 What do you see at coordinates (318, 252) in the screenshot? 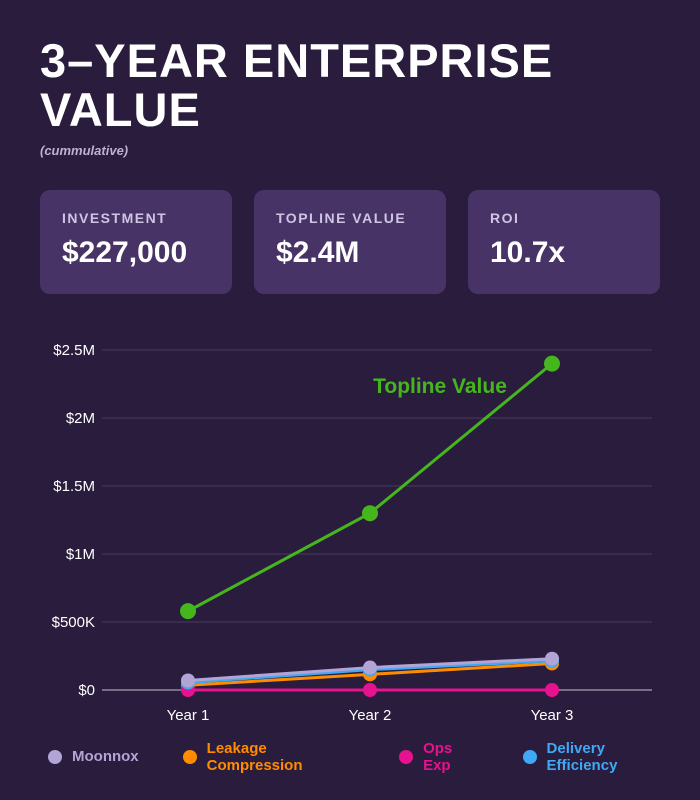
I see `stat-value: $2.4M` at bounding box center [318, 252].